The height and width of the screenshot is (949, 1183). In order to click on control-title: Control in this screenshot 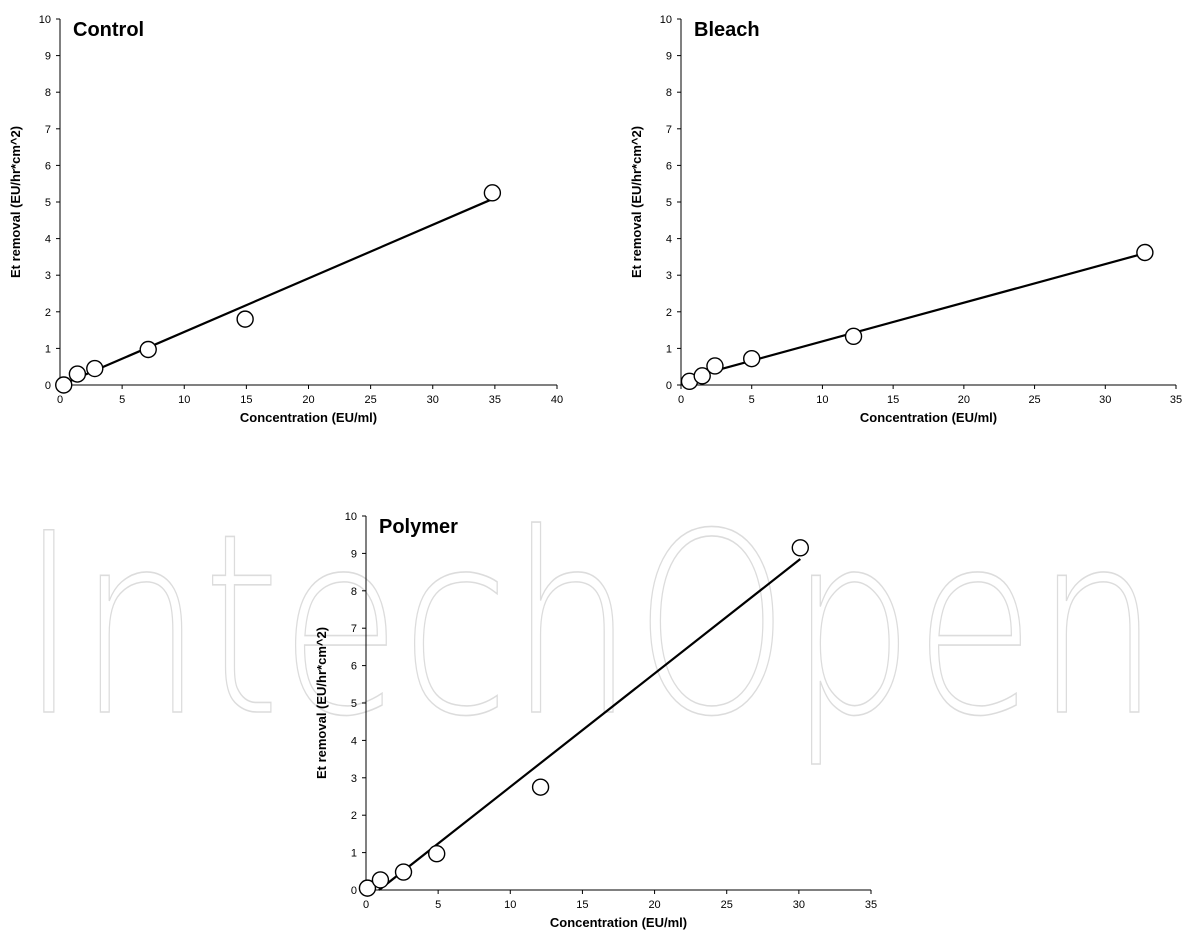, I will do `click(108, 30)`.